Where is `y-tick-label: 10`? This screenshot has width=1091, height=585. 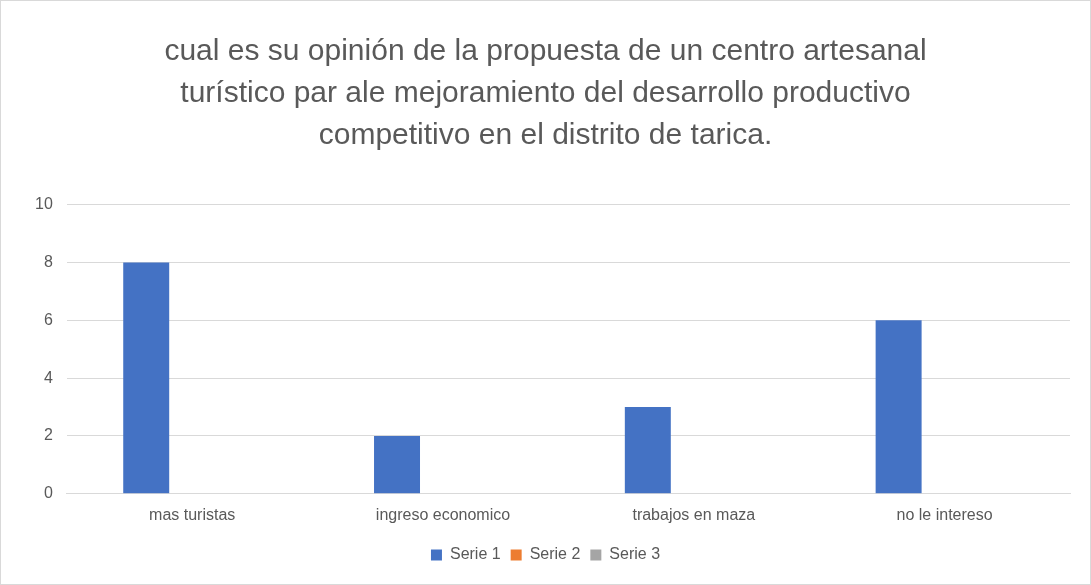
y-tick-label: 10 is located at coordinates (44, 204).